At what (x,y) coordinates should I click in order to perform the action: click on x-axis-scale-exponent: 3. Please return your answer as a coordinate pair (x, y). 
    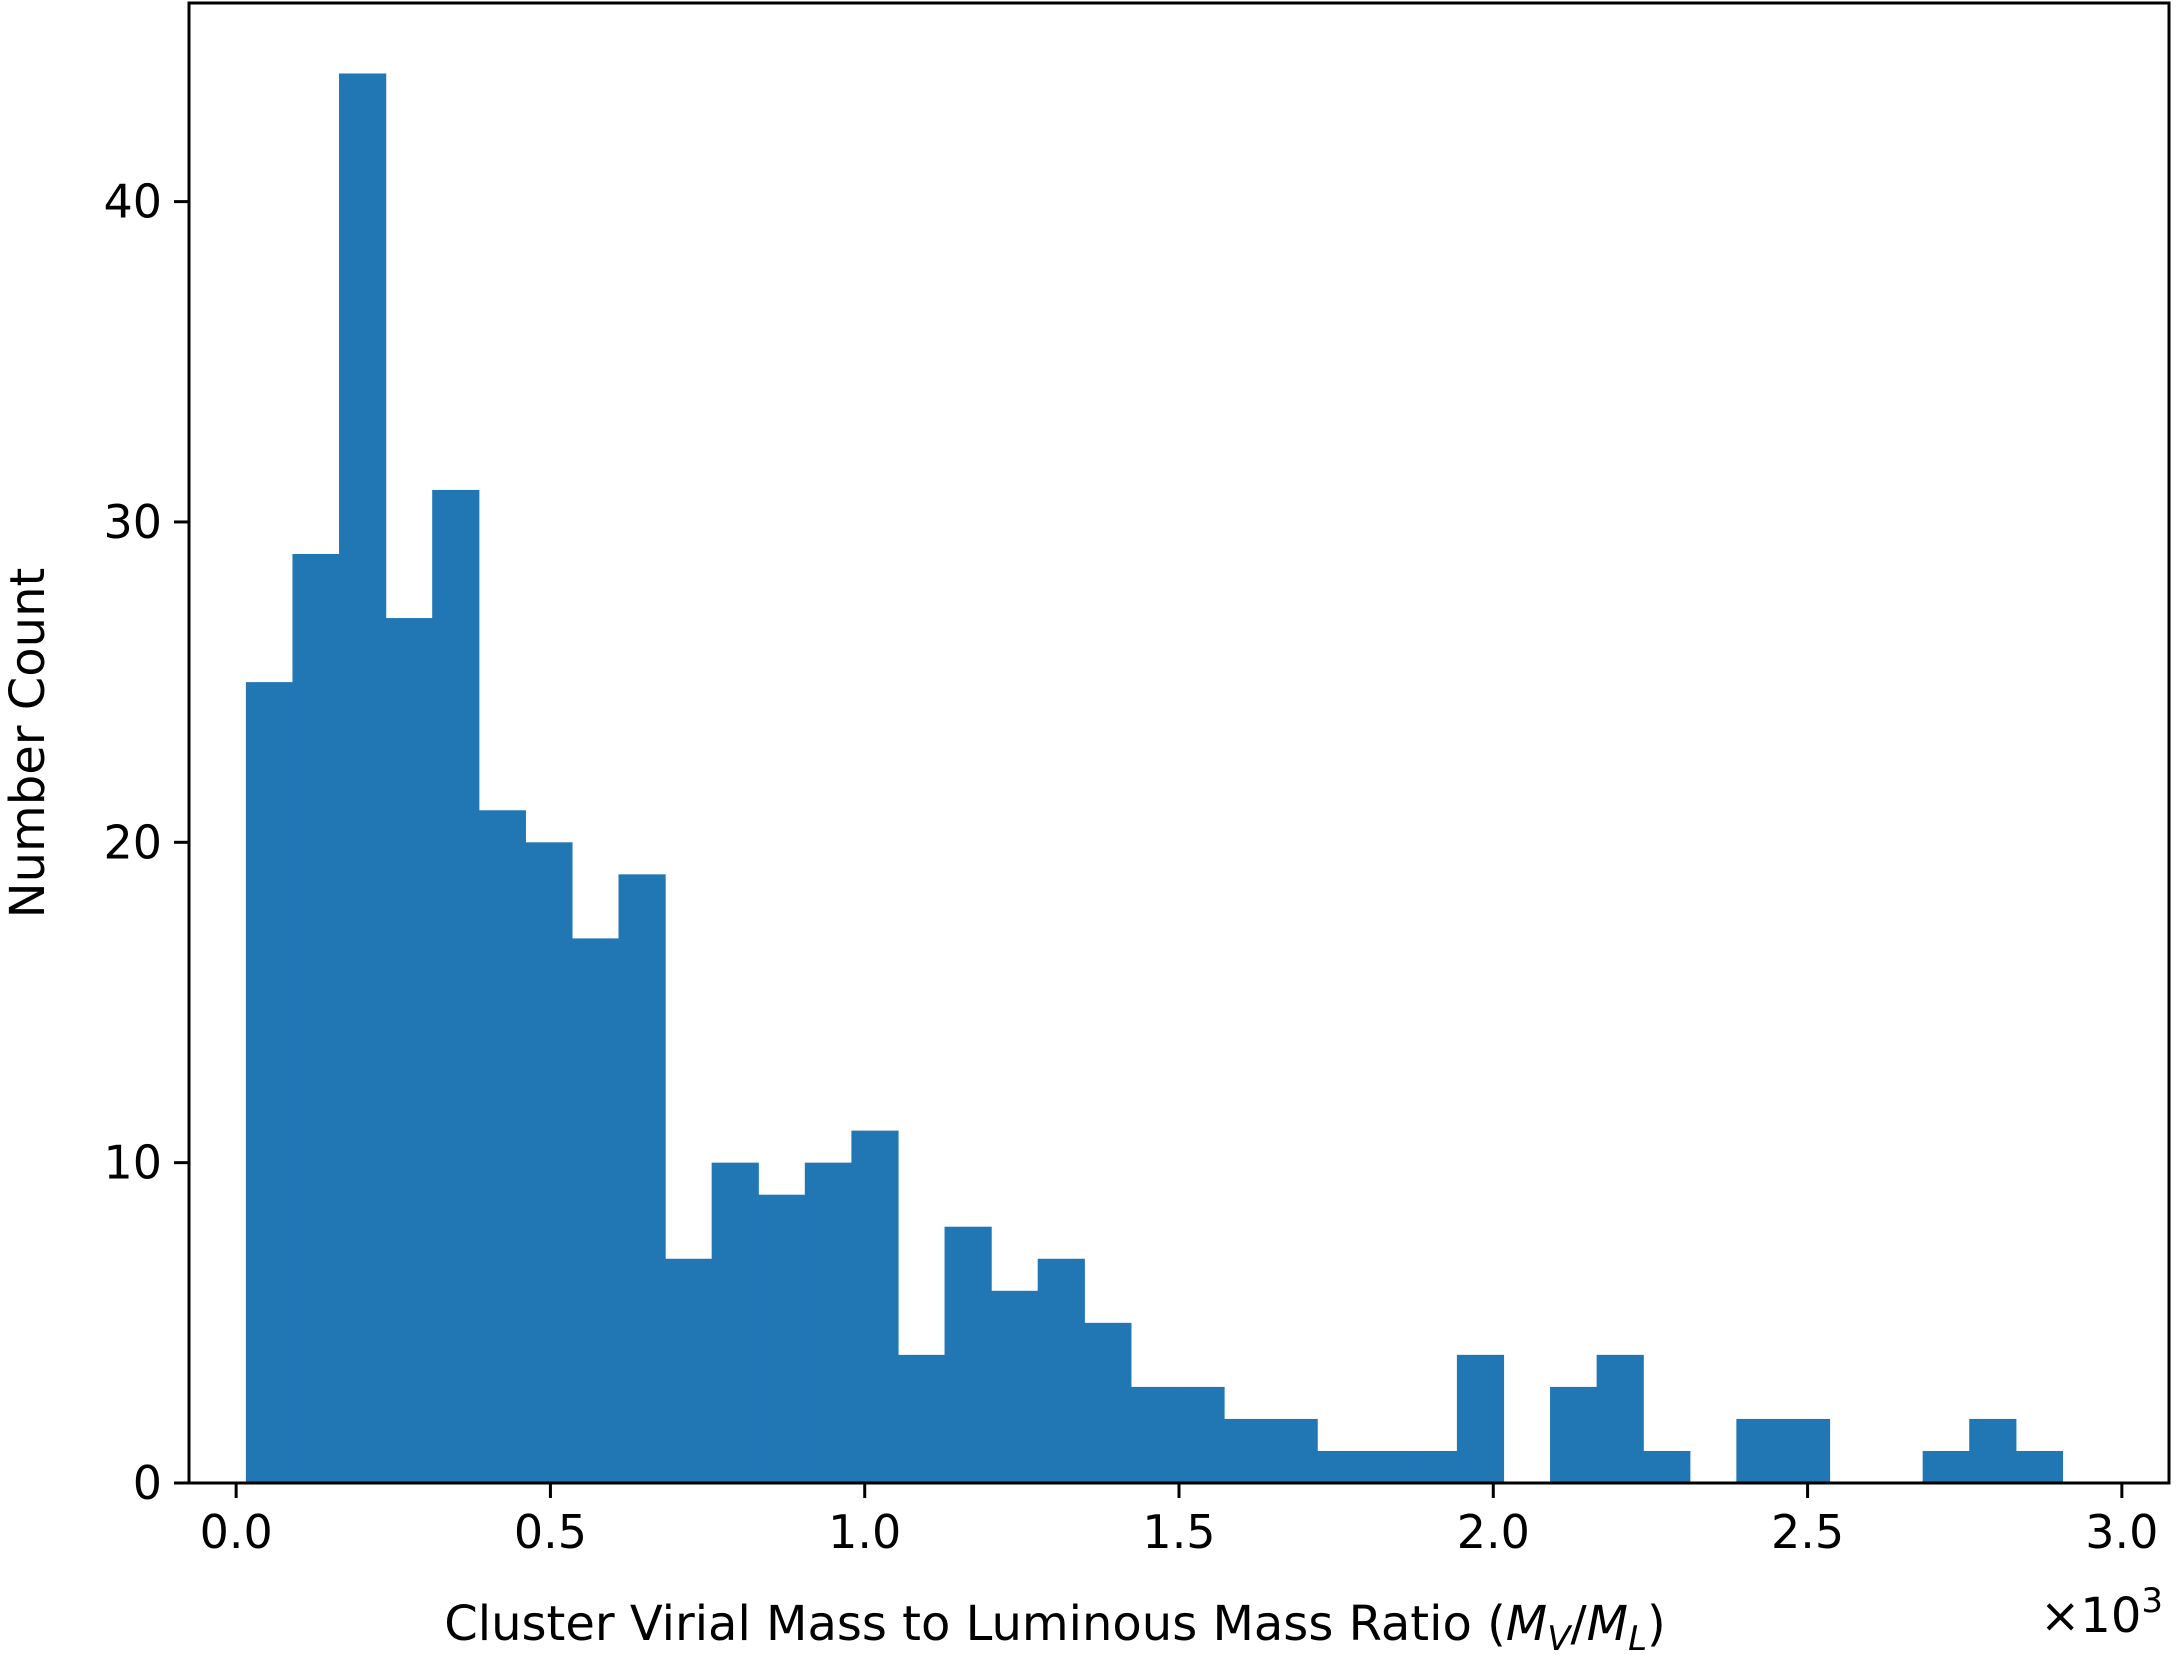
    Looking at the image, I should click on (2152, 1601).